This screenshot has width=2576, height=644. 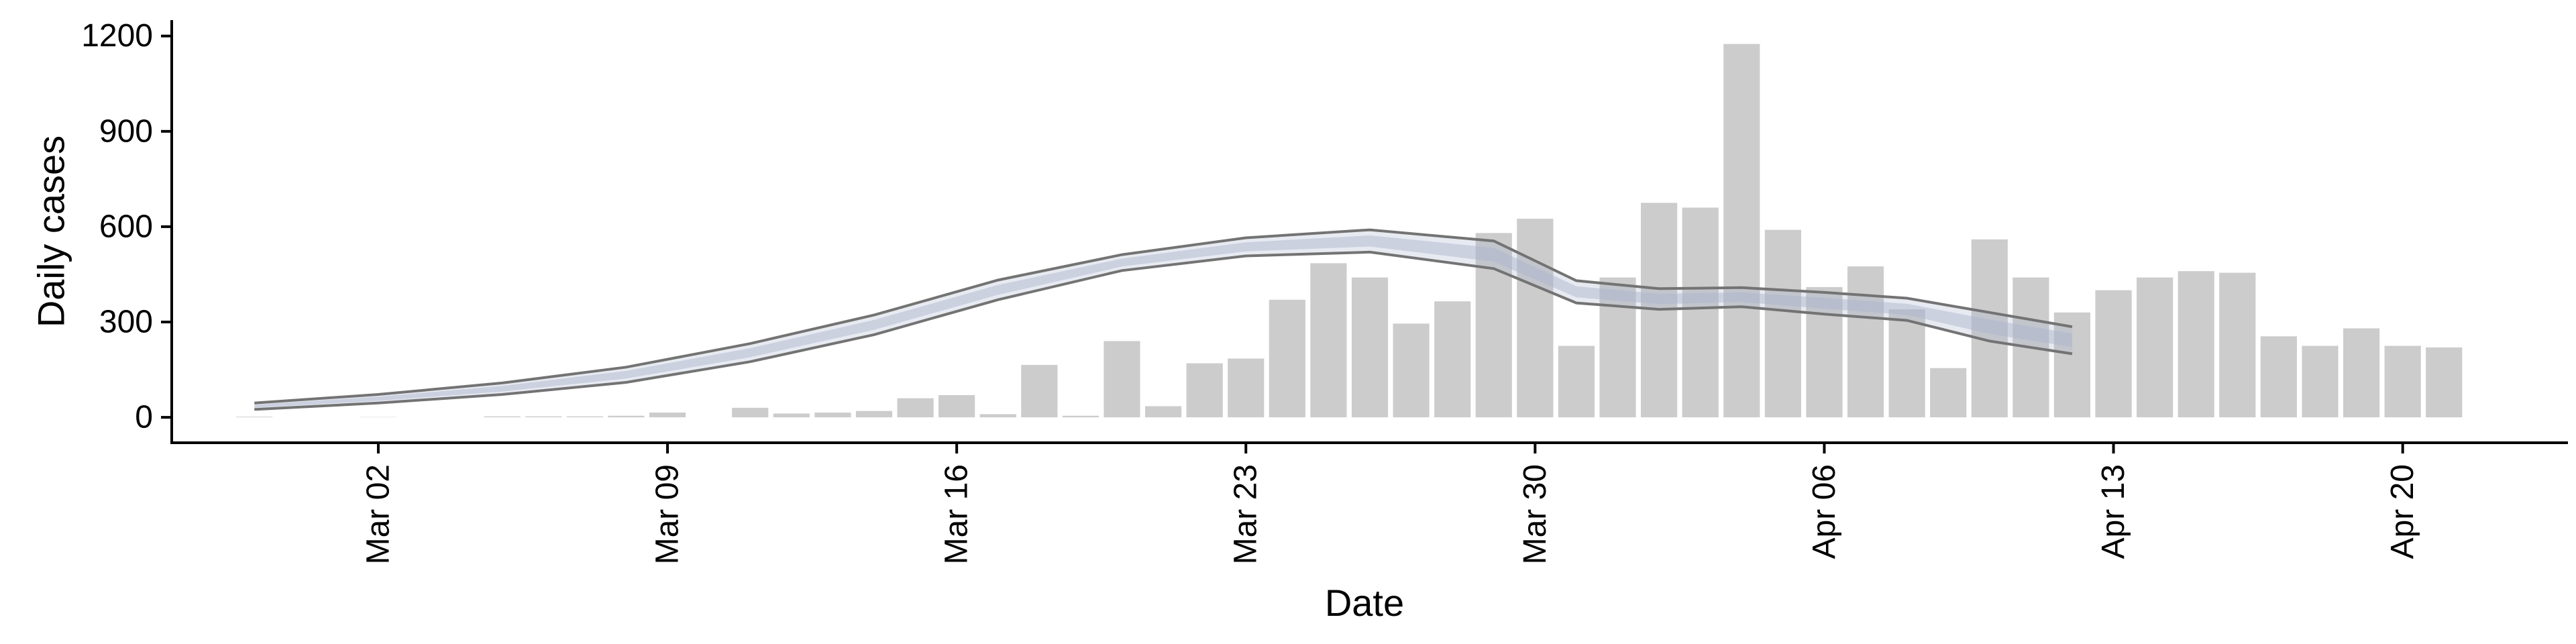 I want to click on y-axis-title: Daily cases, so click(x=51, y=231).